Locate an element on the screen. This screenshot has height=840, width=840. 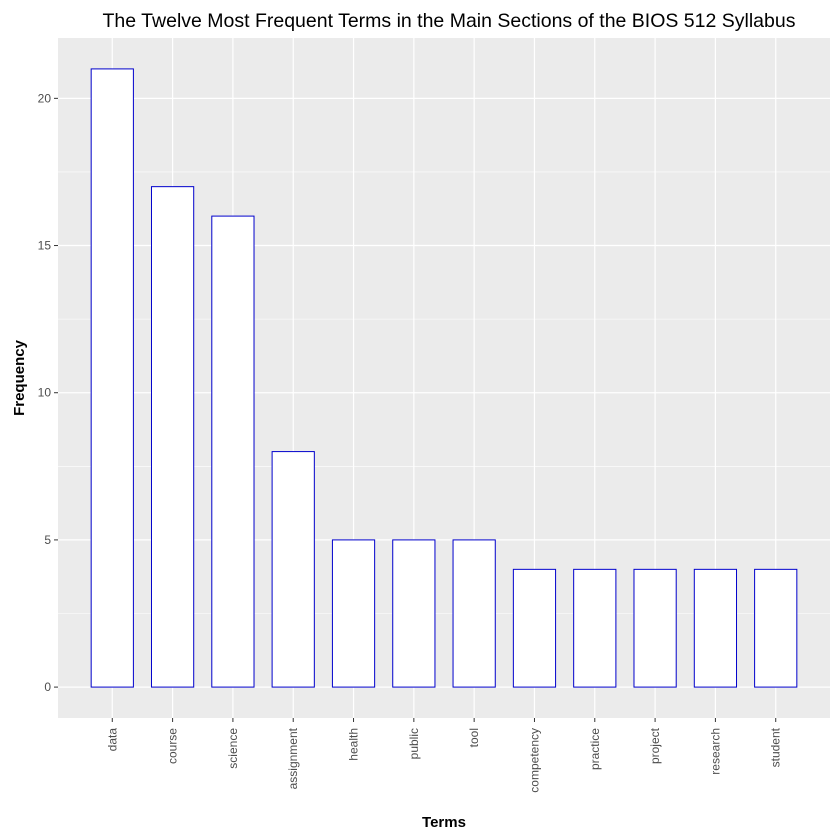
bar-project is located at coordinates (655, 628).